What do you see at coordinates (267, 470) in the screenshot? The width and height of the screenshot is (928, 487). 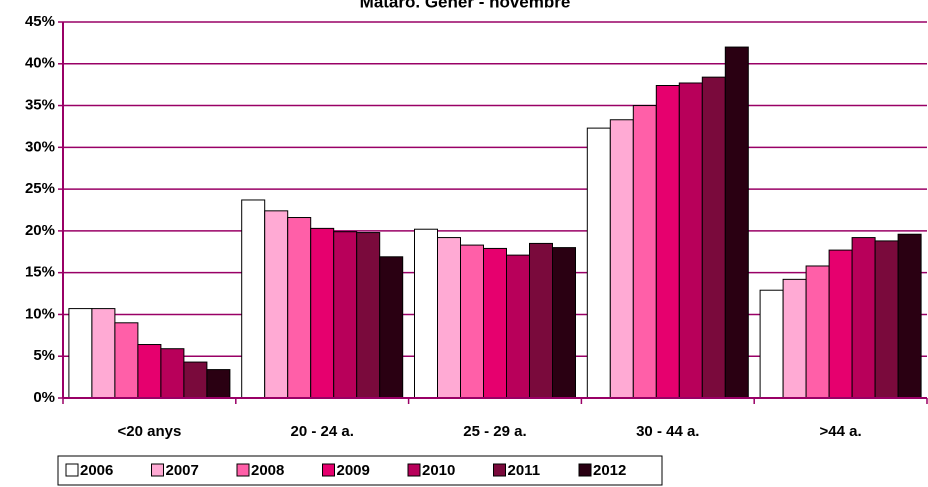 I see `legend-label: 2008` at bounding box center [267, 470].